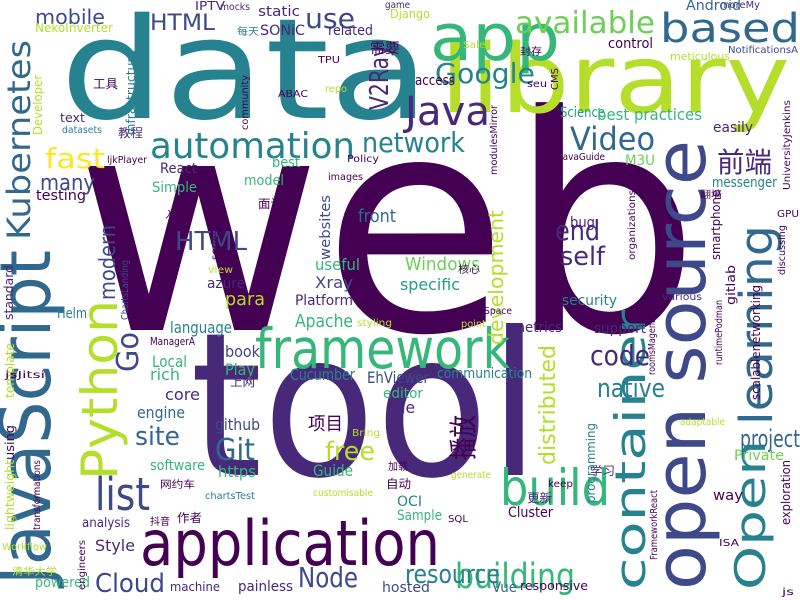  Describe the element at coordinates (106, 523) in the screenshot. I see `word: analysis` at that location.